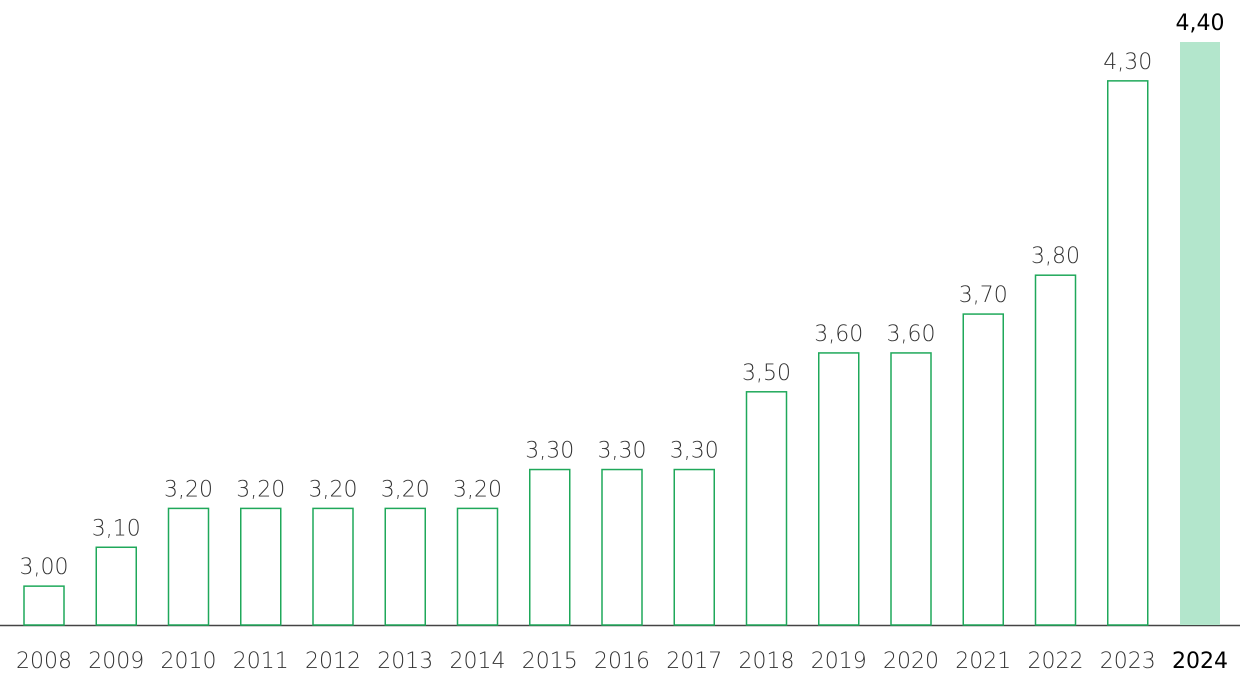 The width and height of the screenshot is (1240, 673). I want to click on value-label: 3,50, so click(766, 373).